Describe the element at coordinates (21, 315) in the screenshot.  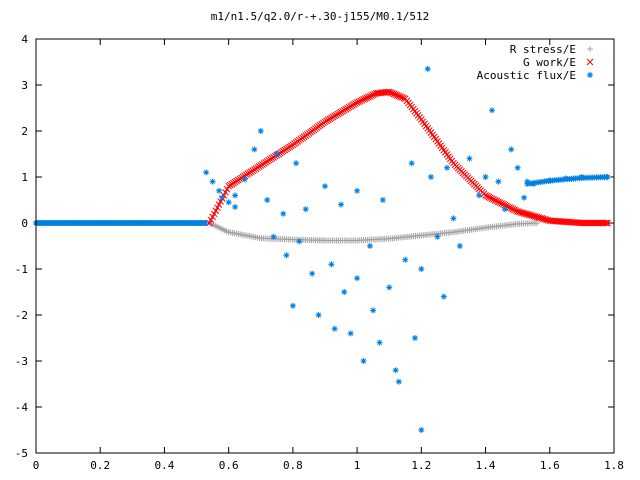
I see `y-tick-label: -2` at that location.